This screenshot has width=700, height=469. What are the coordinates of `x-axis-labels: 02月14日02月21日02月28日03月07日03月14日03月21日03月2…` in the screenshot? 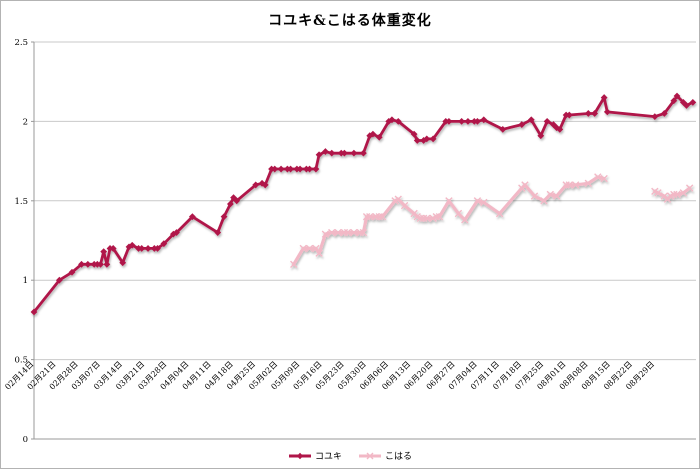 It's located at (329, 376).